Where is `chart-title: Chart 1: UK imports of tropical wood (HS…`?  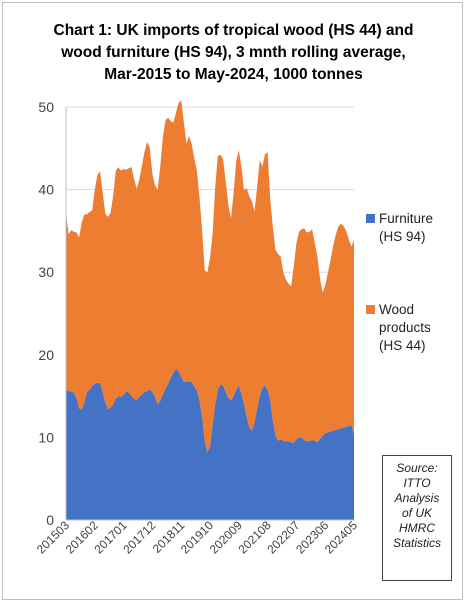 chart-title: Chart 1: UK imports of tropical wood (HS… is located at coordinates (233, 53).